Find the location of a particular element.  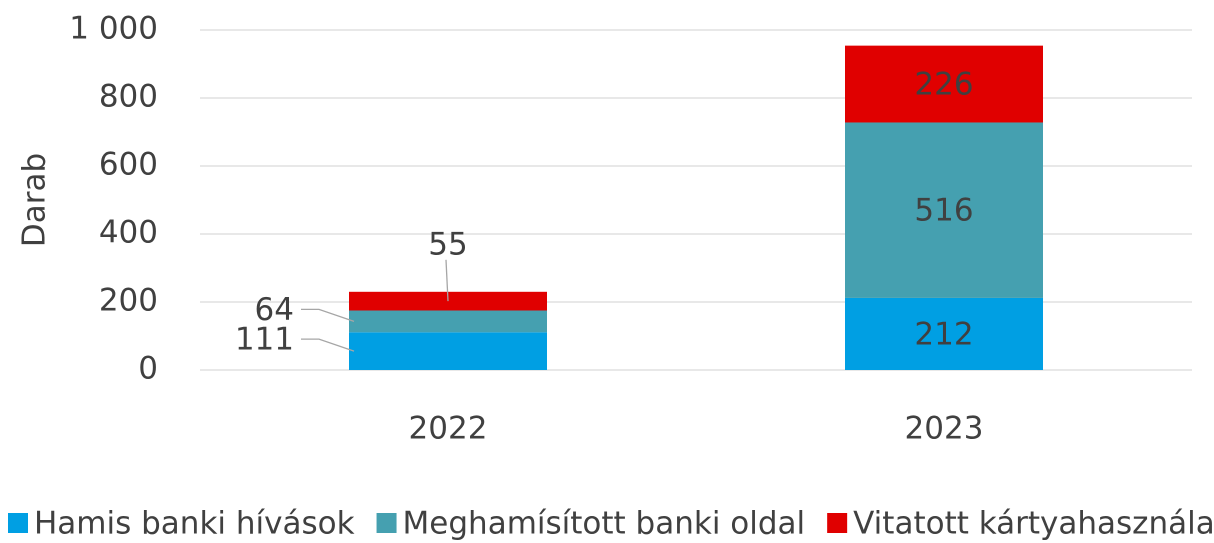

y-tick-label: 0 is located at coordinates (148, 369).